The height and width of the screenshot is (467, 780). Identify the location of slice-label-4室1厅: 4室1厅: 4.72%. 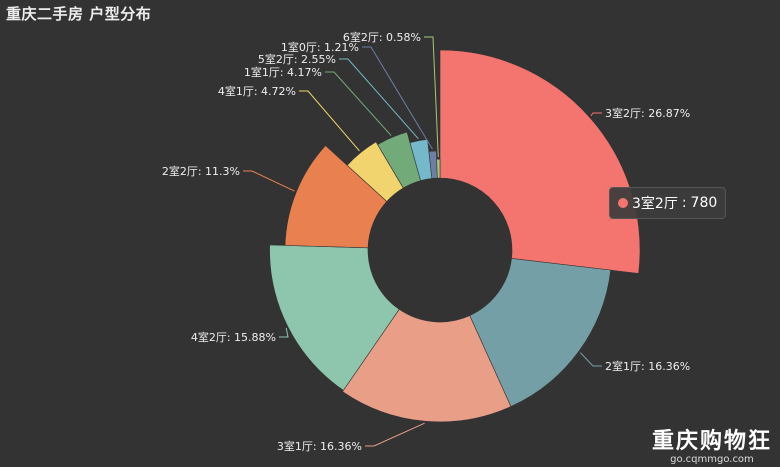
(257, 91).